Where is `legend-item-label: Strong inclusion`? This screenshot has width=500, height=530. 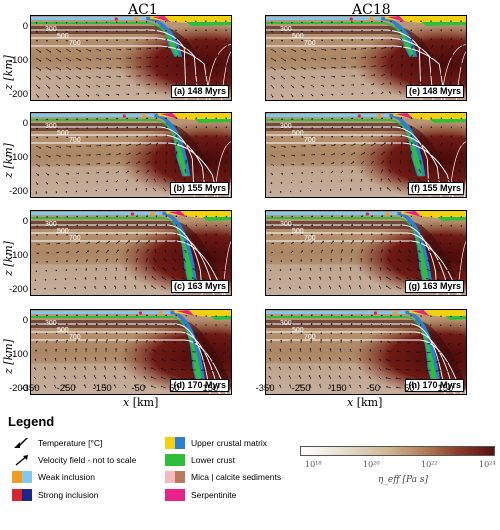
legend-item-label: Strong inclusion is located at coordinates (68, 495).